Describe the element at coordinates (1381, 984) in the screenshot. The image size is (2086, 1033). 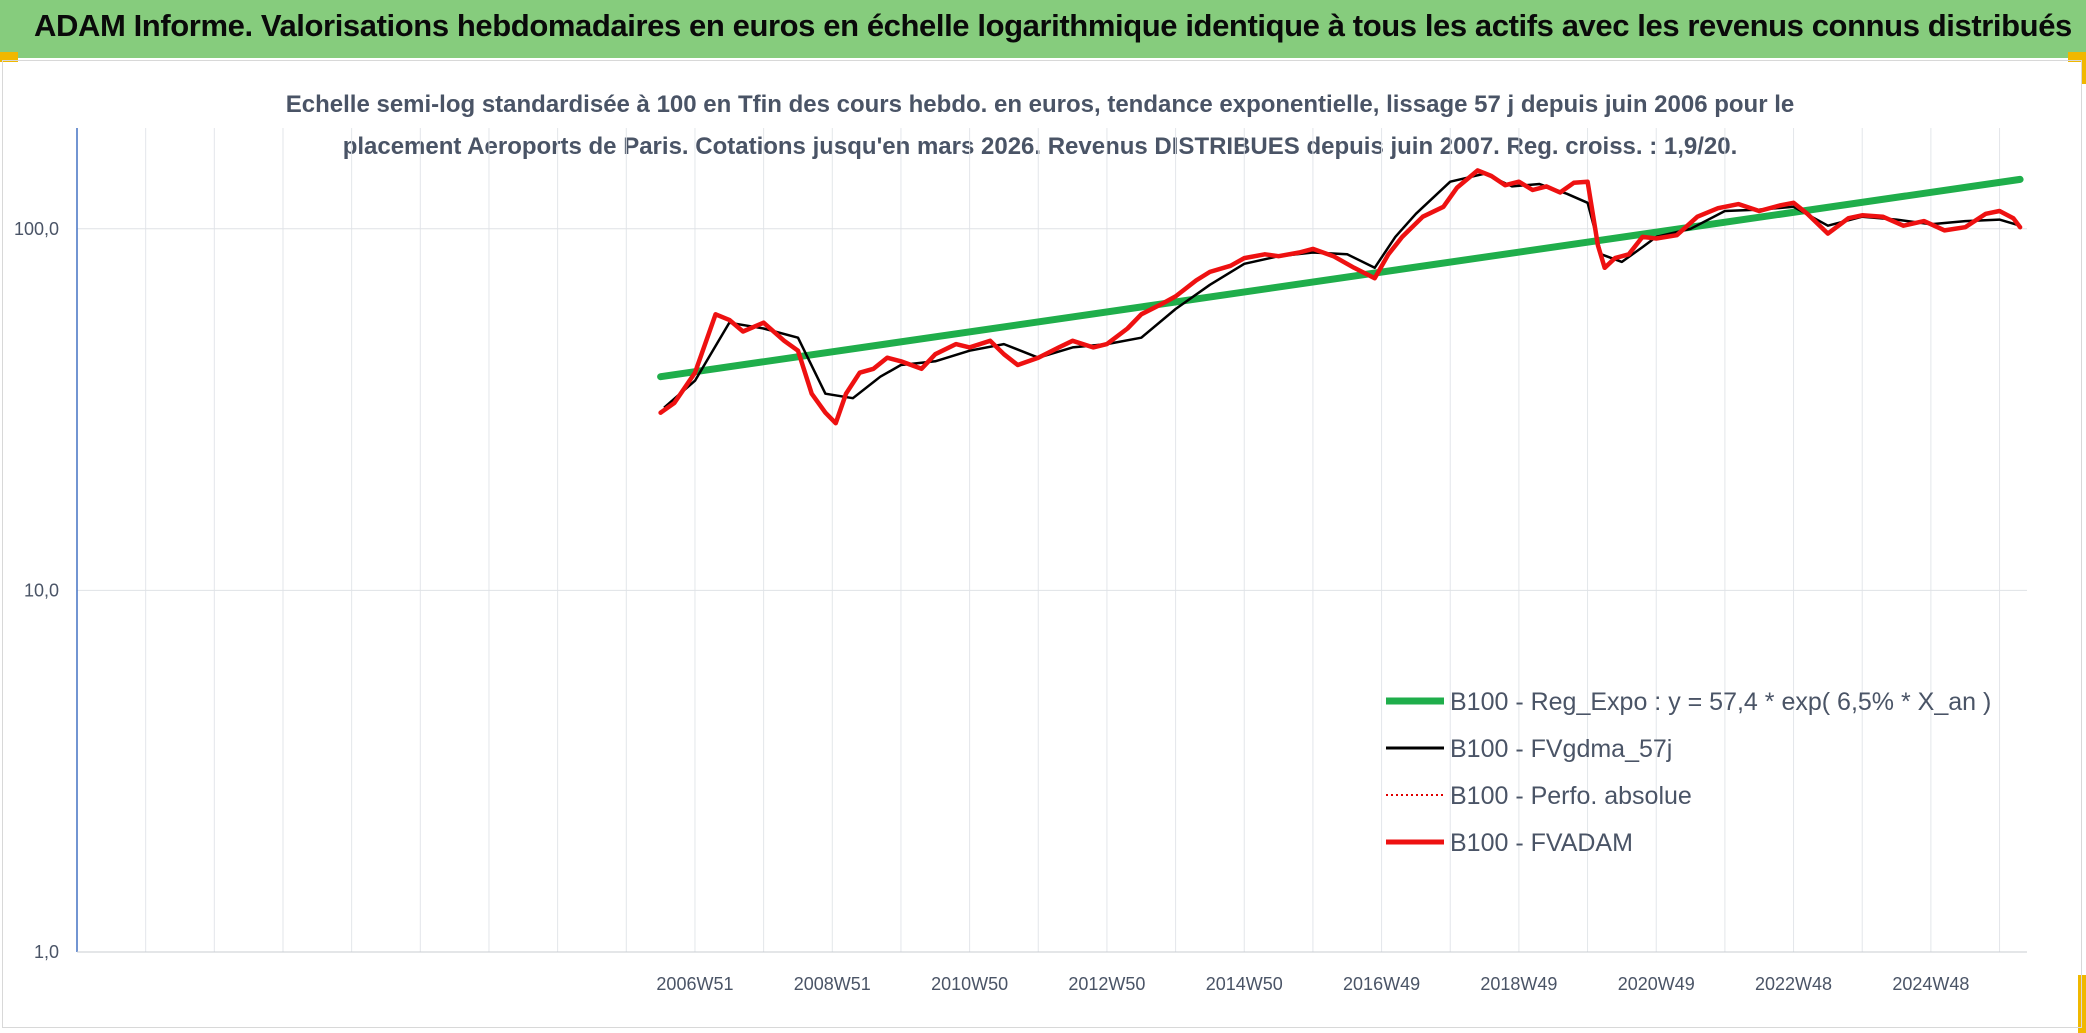
I see `x-tick-label: 2016W49` at that location.